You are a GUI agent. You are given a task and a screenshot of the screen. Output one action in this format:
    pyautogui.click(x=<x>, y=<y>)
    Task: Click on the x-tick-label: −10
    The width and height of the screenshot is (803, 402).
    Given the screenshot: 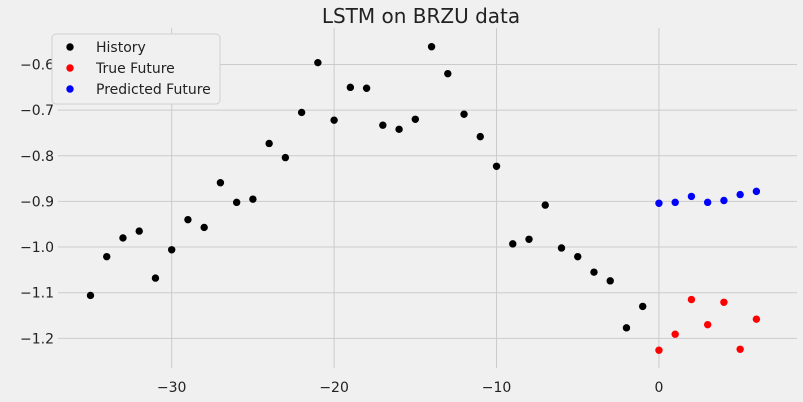 What is the action you would take?
    pyautogui.click(x=497, y=388)
    